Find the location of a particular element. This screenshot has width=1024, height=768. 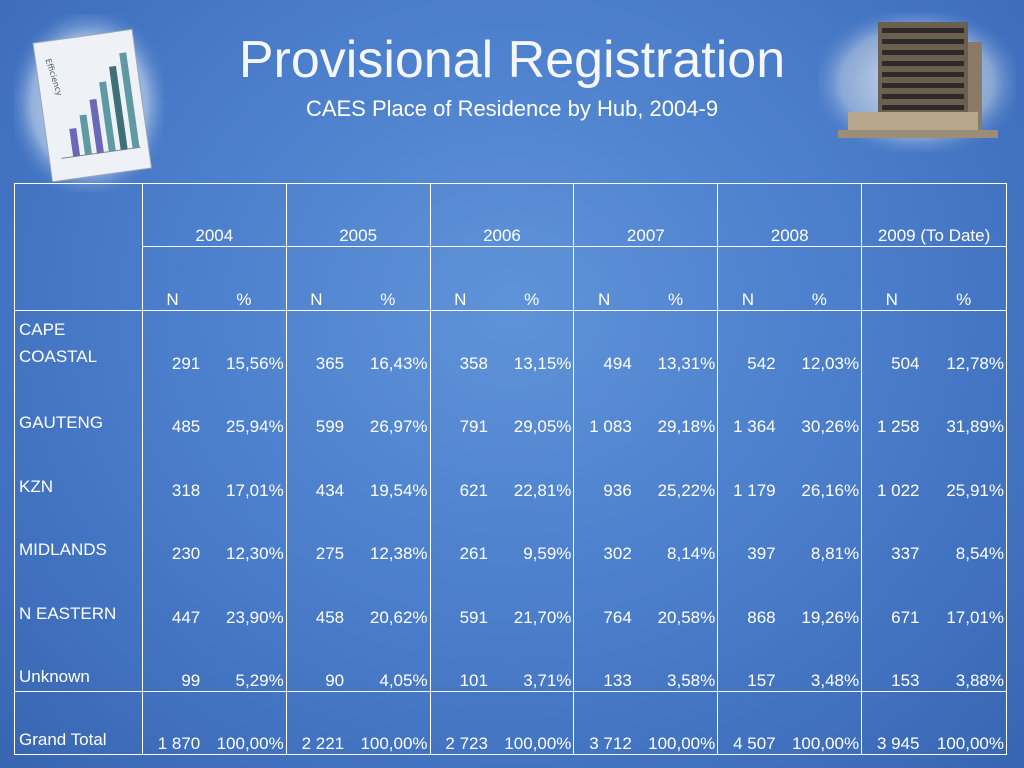

count-cell: 358 is located at coordinates (460, 341).